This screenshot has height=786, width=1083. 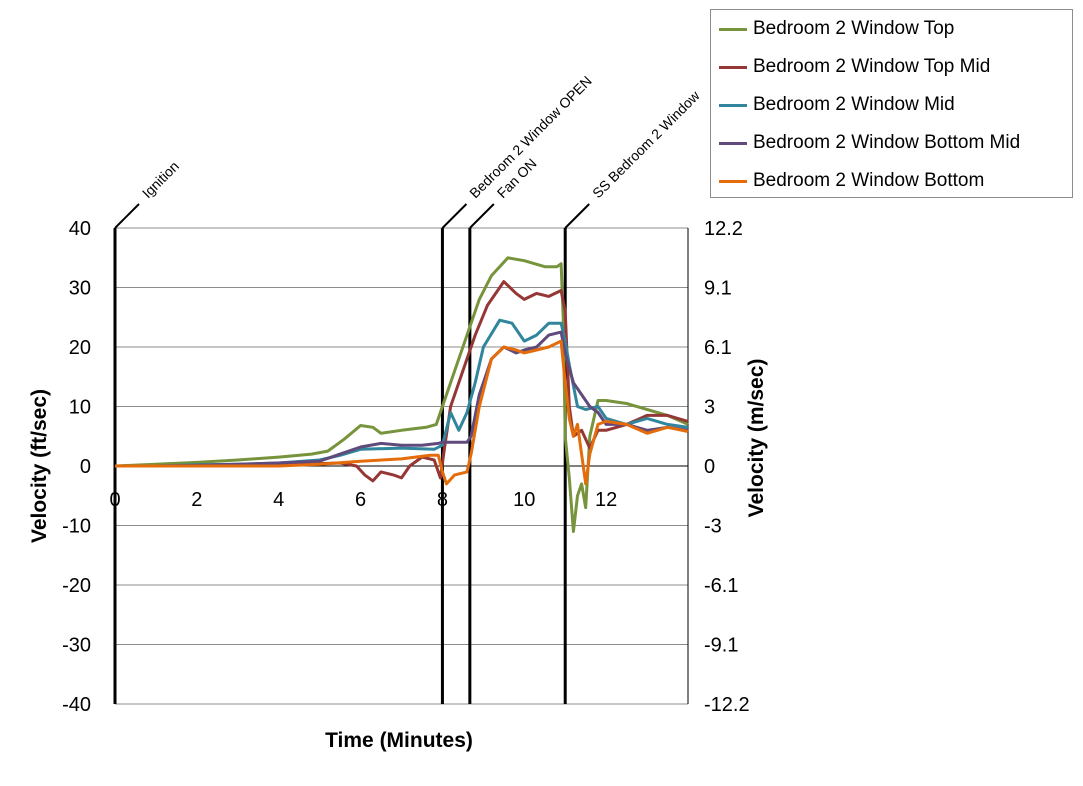 What do you see at coordinates (854, 104) in the screenshot?
I see `legend-label: Bedroom 2 Window Mid` at bounding box center [854, 104].